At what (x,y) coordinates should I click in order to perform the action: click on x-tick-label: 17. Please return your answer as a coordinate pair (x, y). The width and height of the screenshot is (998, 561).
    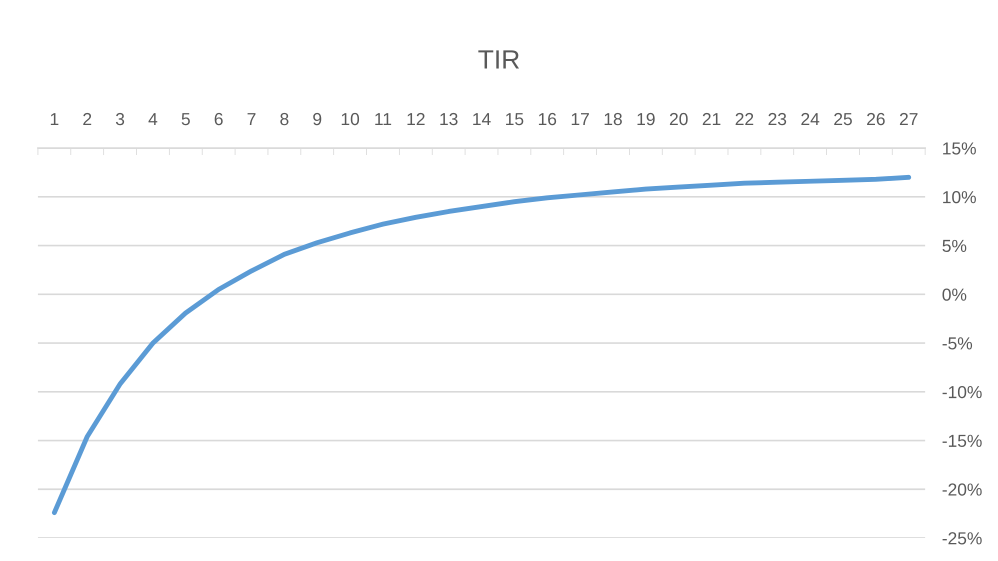
    Looking at the image, I should click on (580, 119).